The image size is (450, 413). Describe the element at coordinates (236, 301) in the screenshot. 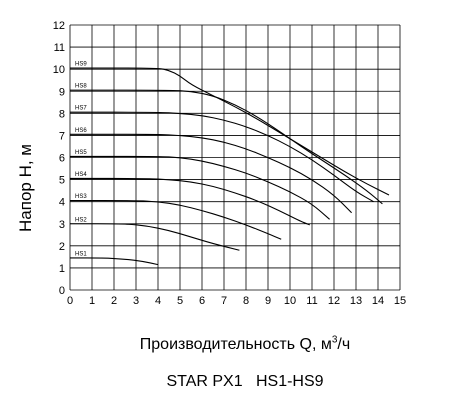

I see `x-axis-ticks: 0 1 2 3 4 5 6 7 8 9 10 11 12 13 14 15` at that location.